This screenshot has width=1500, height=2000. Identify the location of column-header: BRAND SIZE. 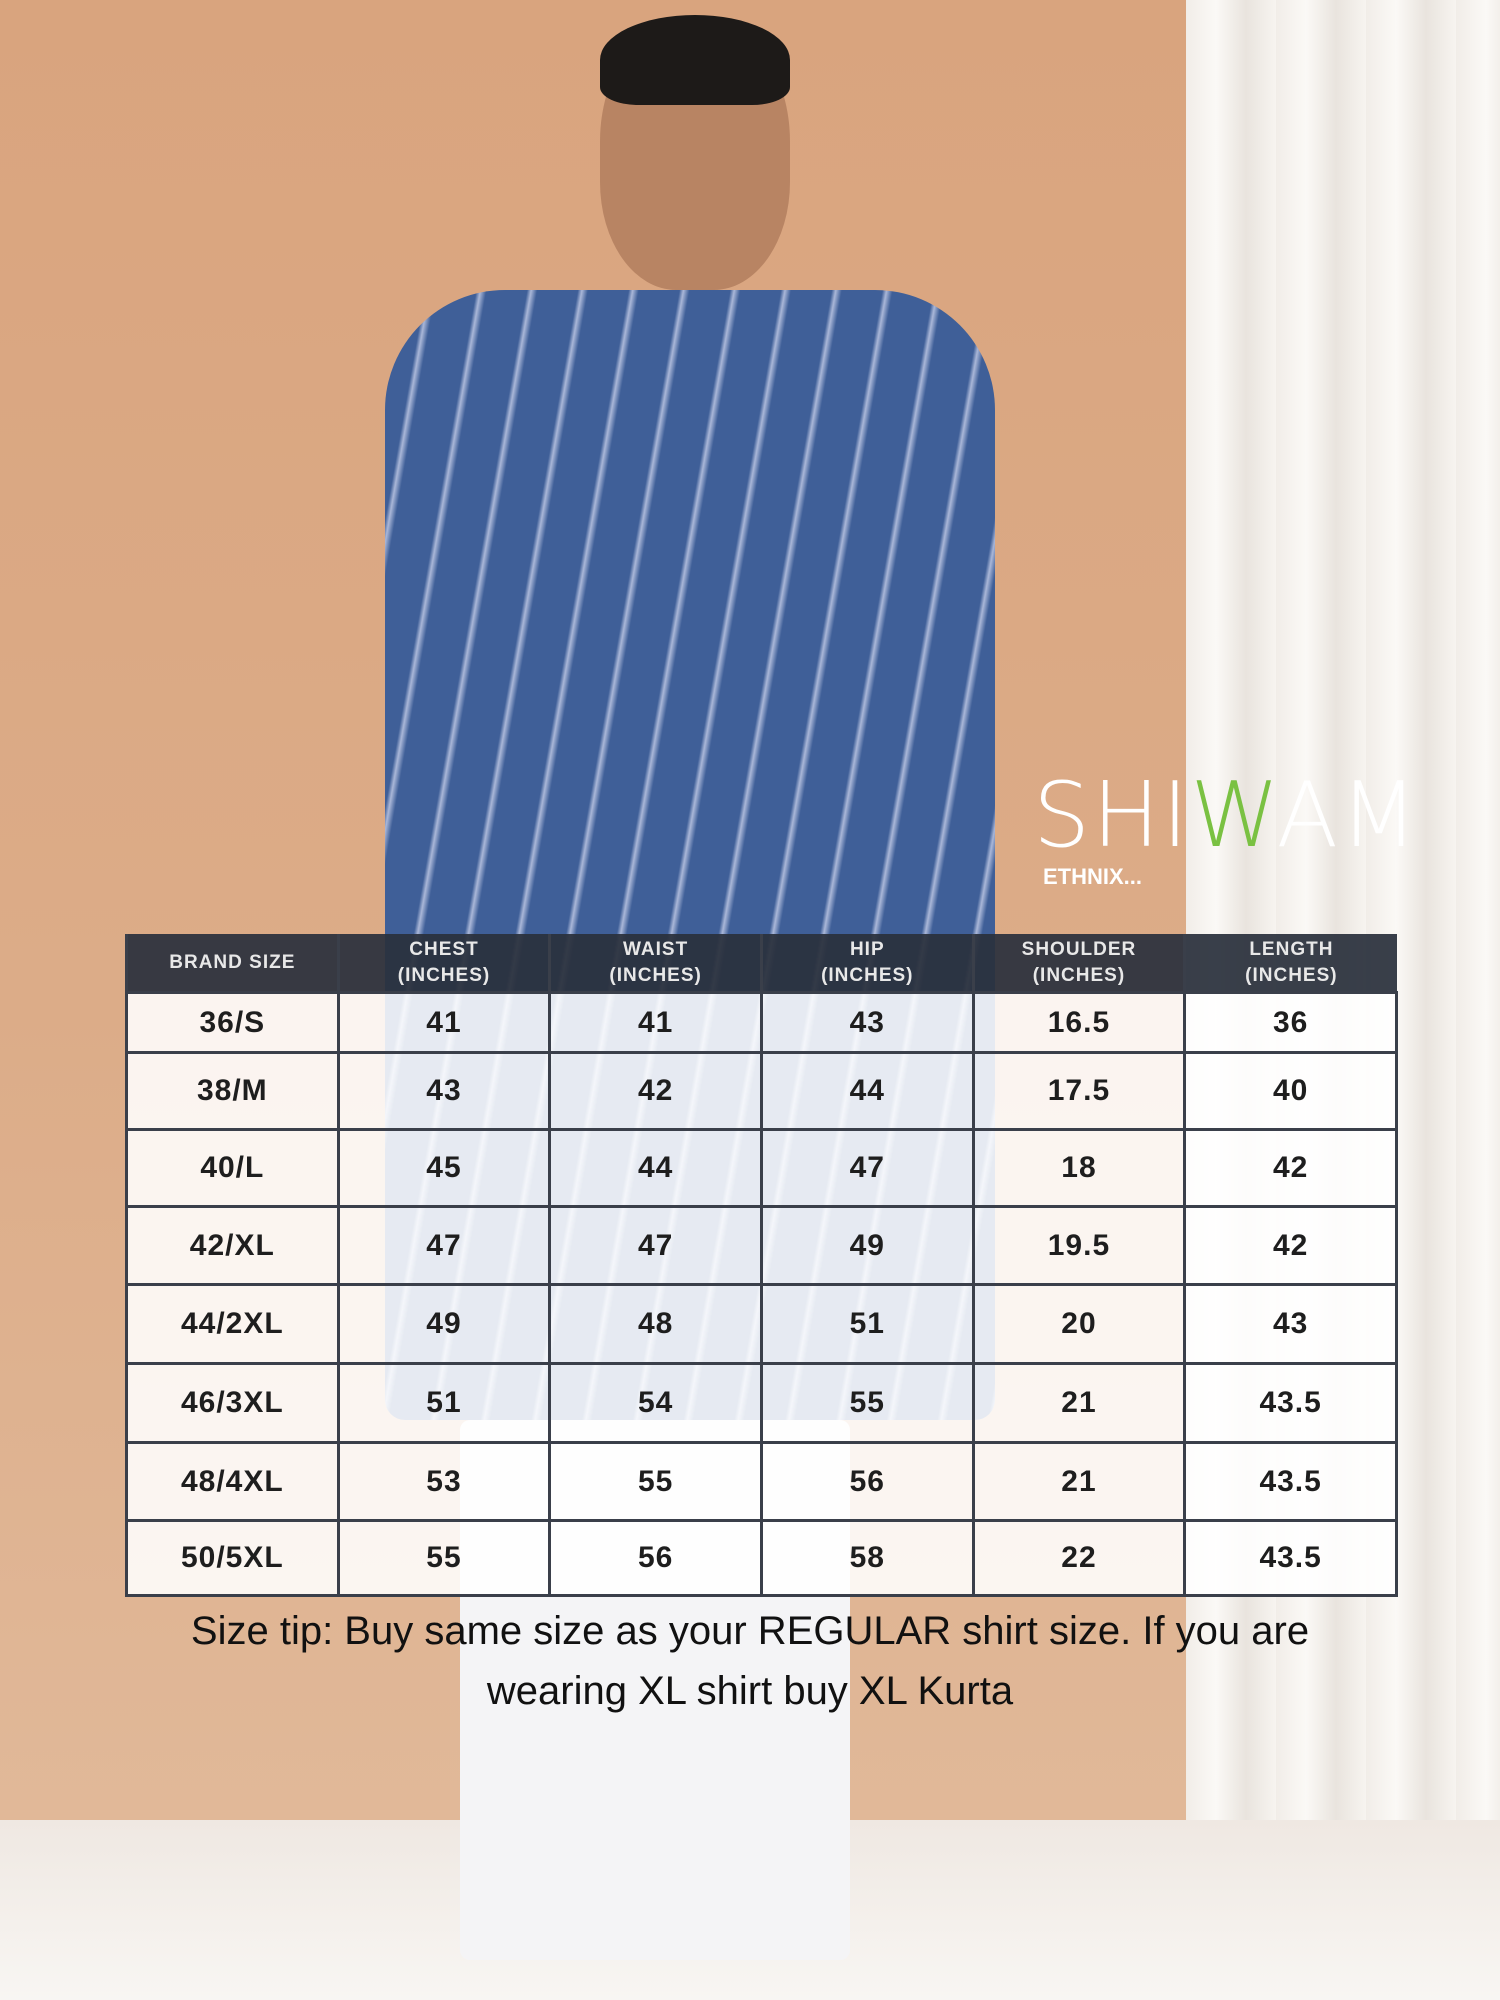
(232, 963).